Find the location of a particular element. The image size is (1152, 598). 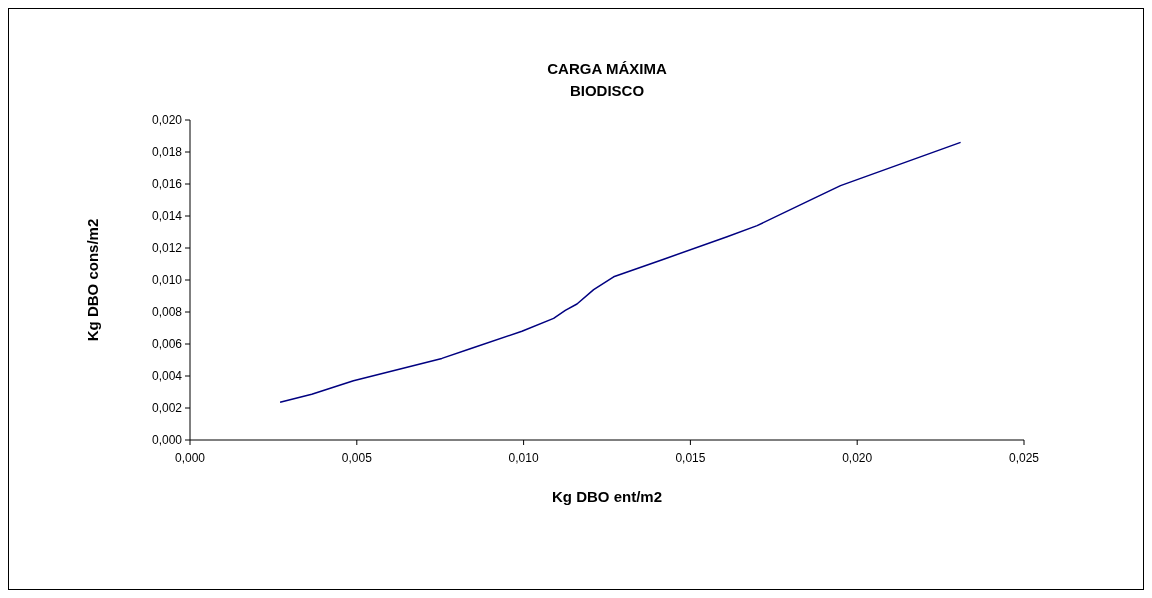

x-tick-label: 0,015 is located at coordinates (690, 458).